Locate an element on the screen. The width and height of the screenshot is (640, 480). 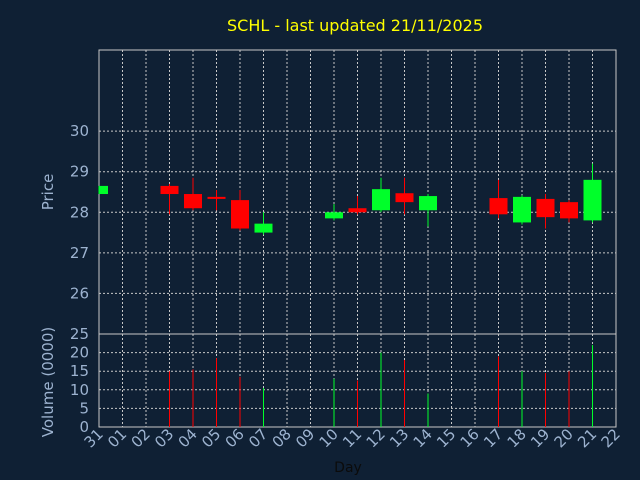
price-tick-label: 30 is located at coordinates (79, 131).